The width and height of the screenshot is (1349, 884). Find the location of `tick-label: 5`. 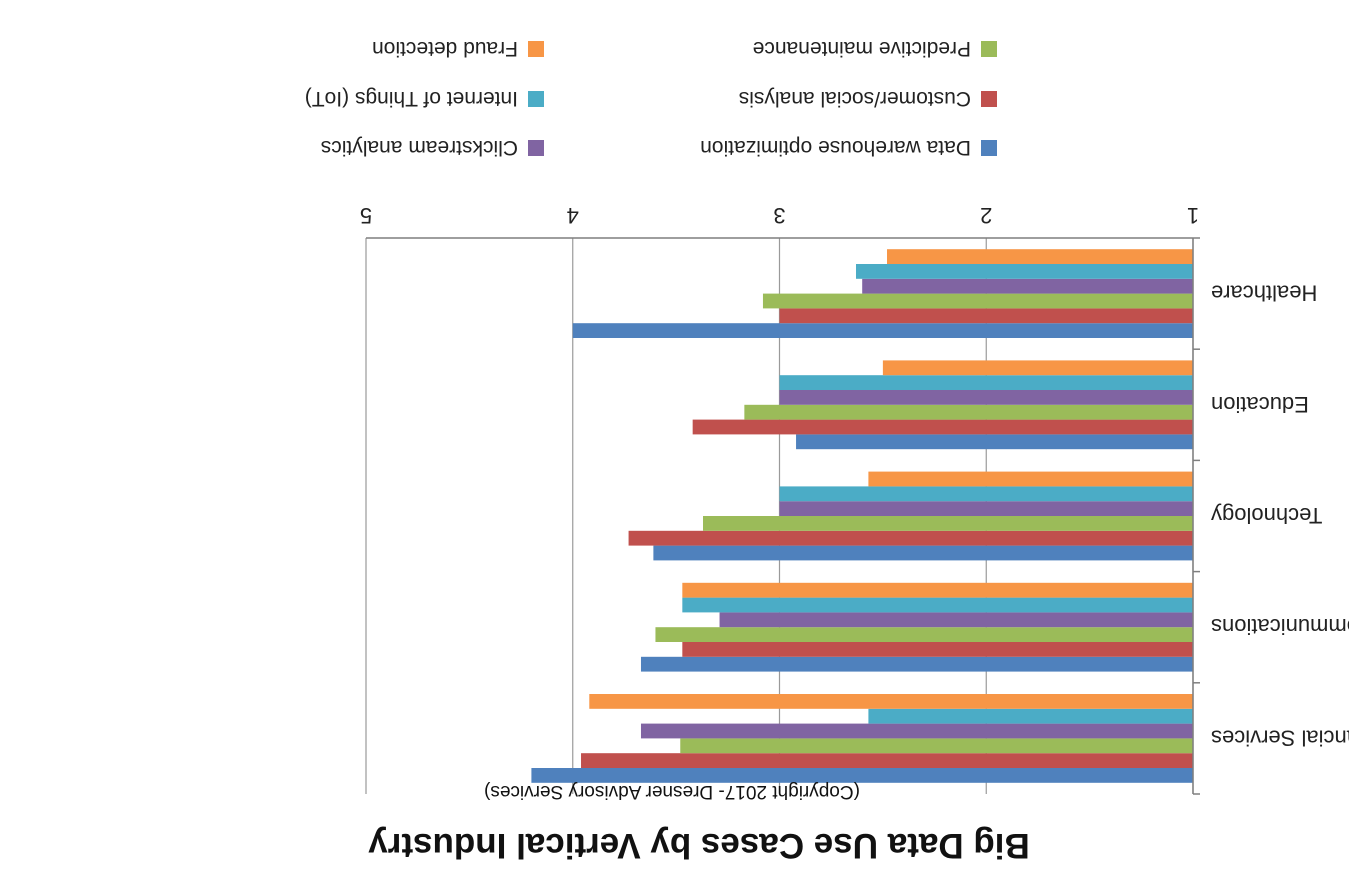

tick-label: 5 is located at coordinates (366, 215).